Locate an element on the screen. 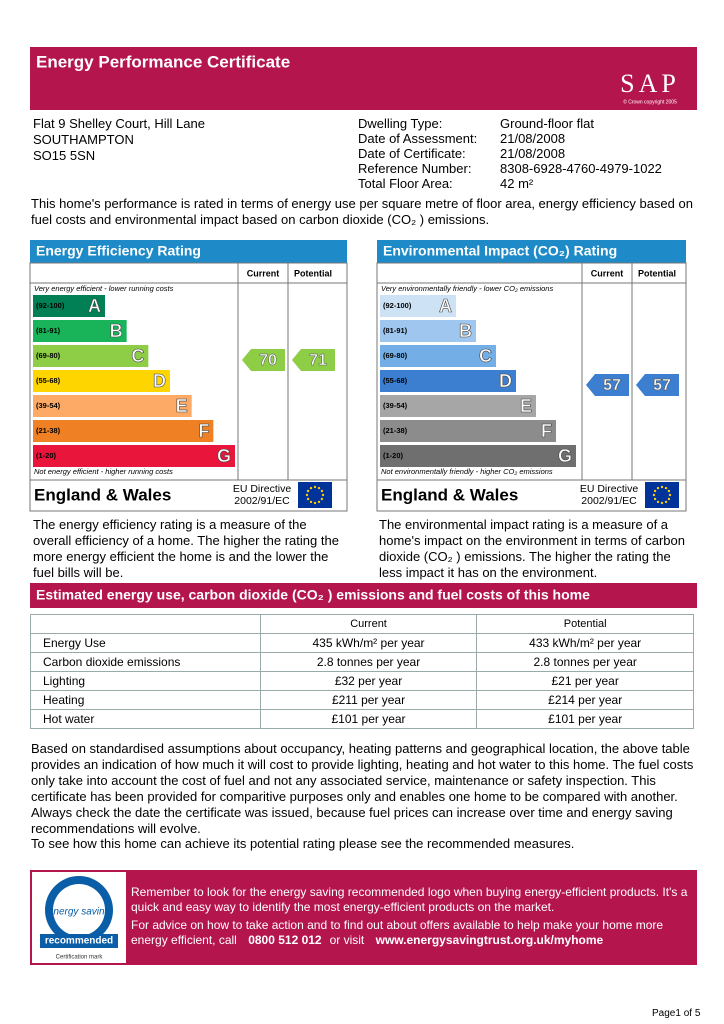  detail-label: Date of Certificate: is located at coordinates (412, 153).